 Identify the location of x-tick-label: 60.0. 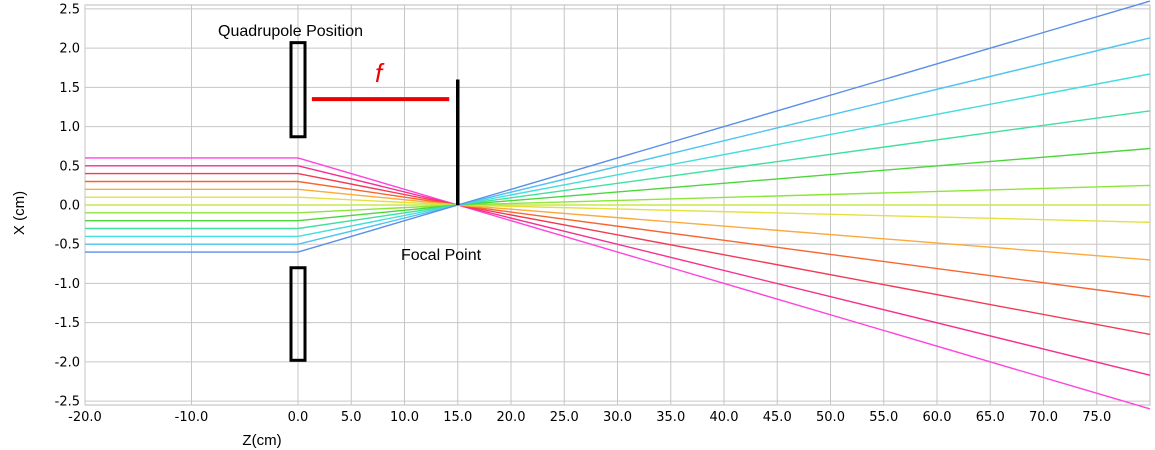
(937, 417).